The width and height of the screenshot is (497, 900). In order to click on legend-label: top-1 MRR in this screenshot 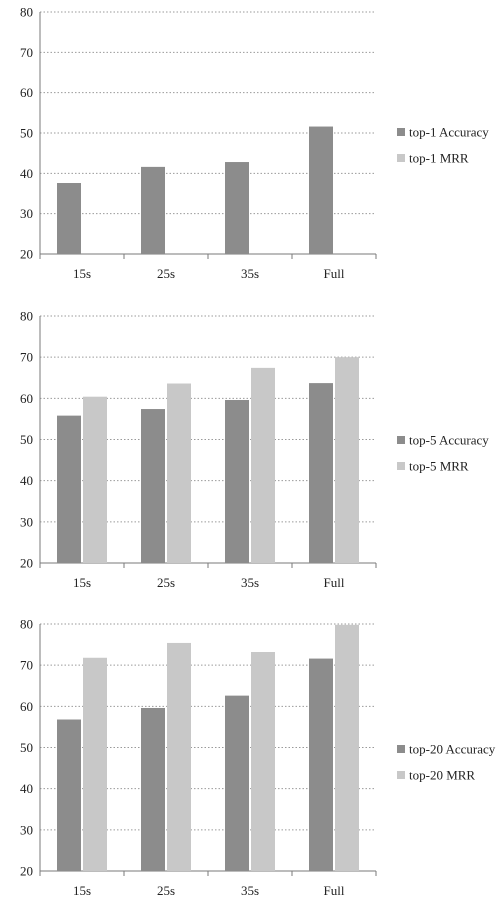, I will do `click(439, 158)`.